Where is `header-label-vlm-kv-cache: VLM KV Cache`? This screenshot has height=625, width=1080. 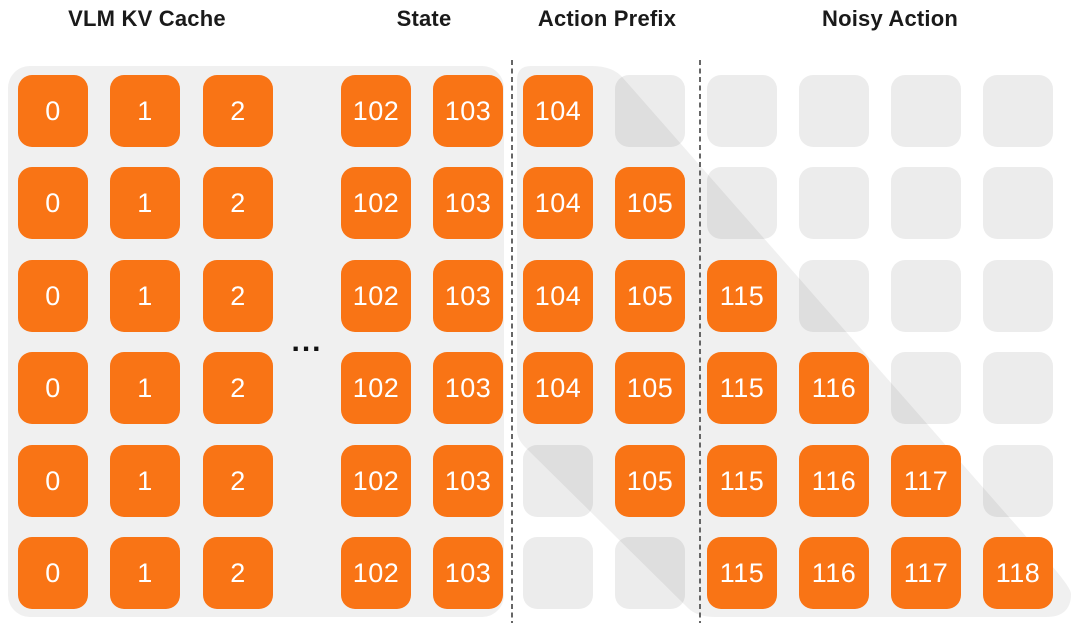 header-label-vlm-kv-cache: VLM KV Cache is located at coordinates (147, 18).